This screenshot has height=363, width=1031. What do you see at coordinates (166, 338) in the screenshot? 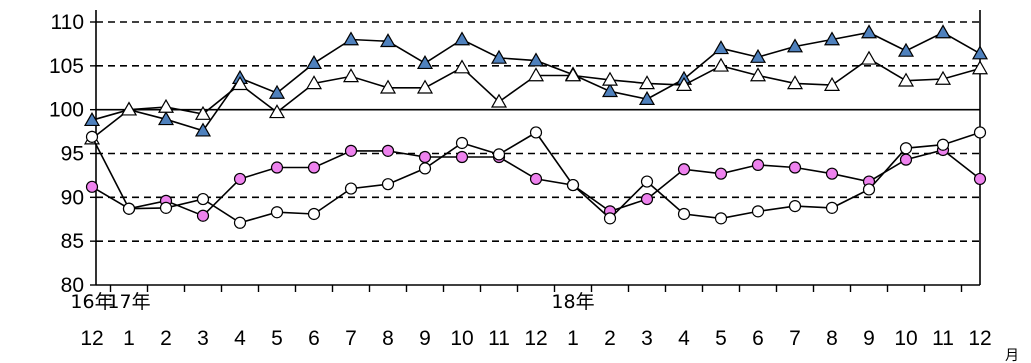
I see `x-tick-label-2: 2` at bounding box center [166, 338].